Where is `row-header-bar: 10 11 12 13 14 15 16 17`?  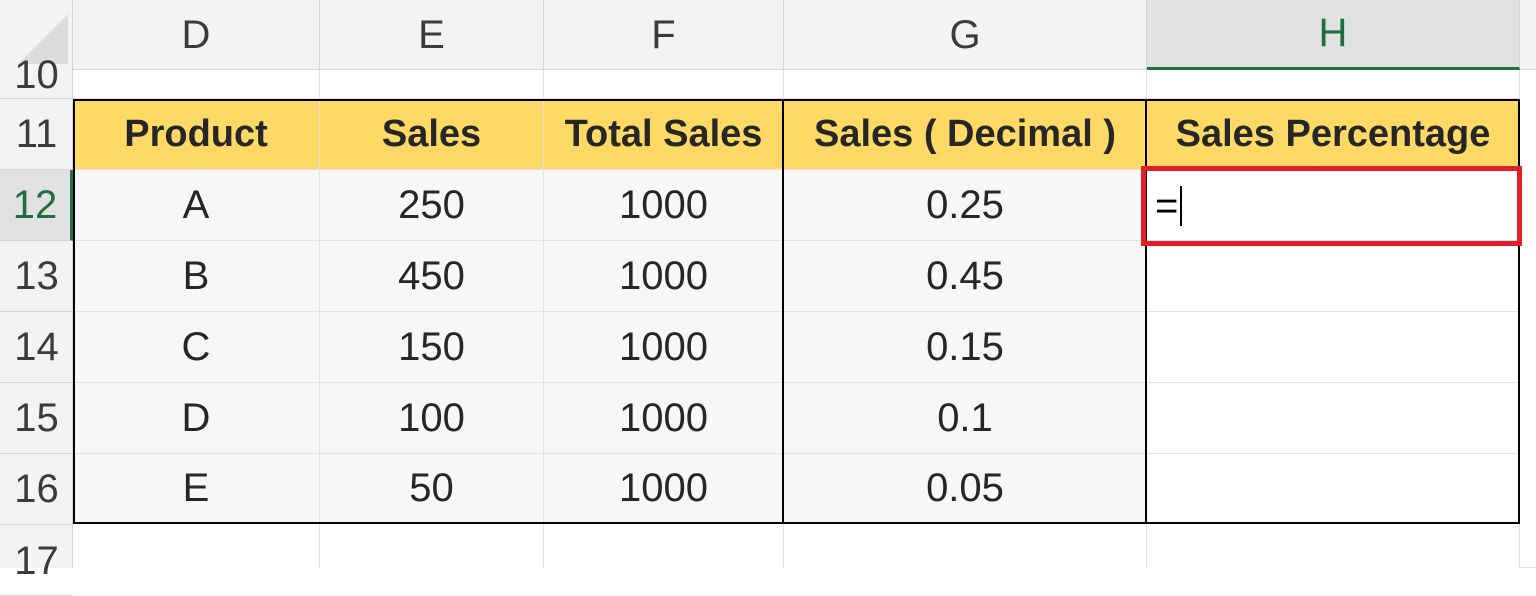
row-header-bar: 10 11 12 13 14 15 16 17 is located at coordinates (36, 324).